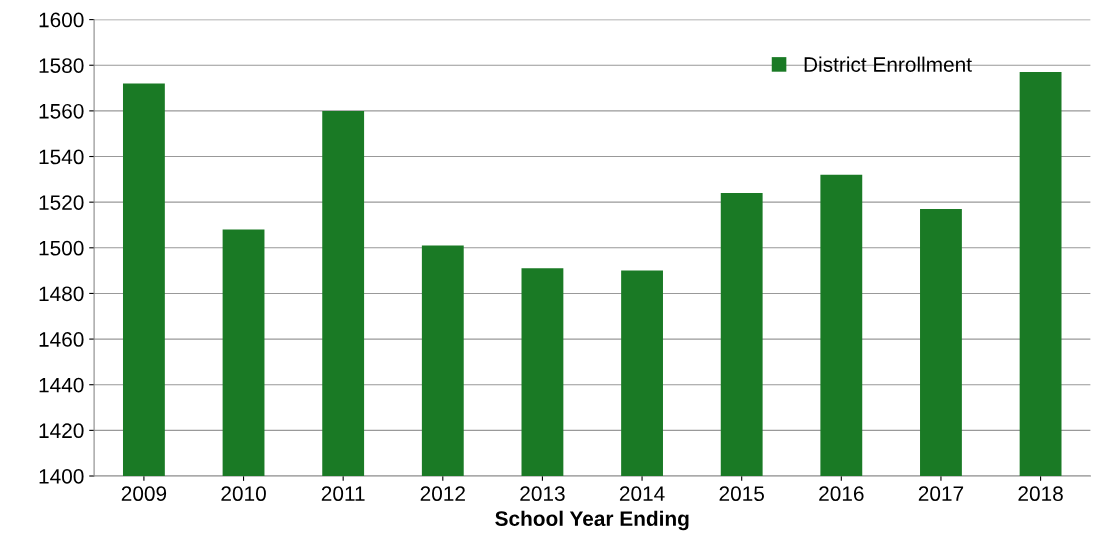 This screenshot has height=560, width=1107. I want to click on y-tick-label: 1420, so click(61, 431).